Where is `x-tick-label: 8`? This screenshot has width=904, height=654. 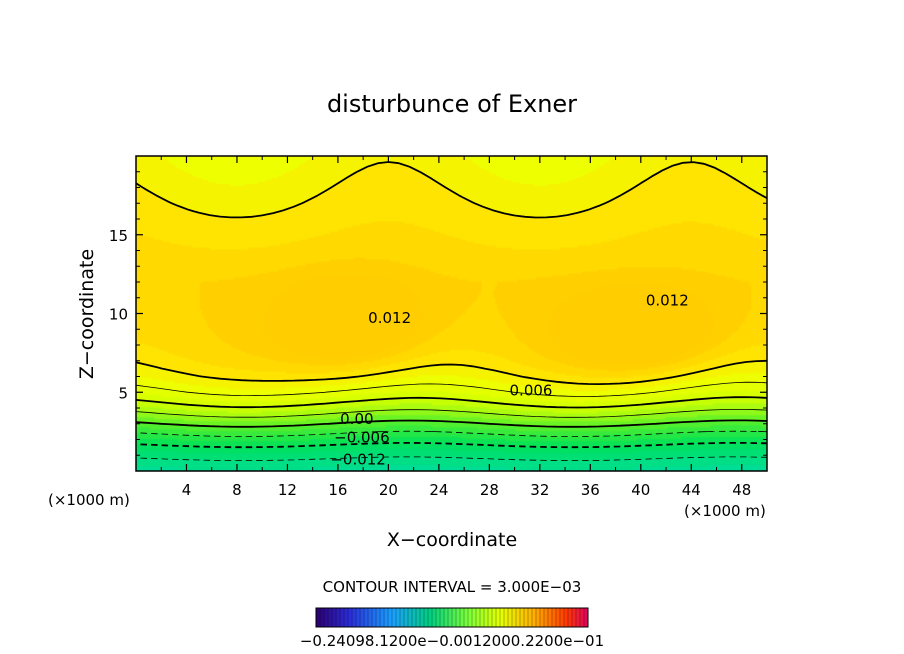 x-tick-label: 8 is located at coordinates (237, 490).